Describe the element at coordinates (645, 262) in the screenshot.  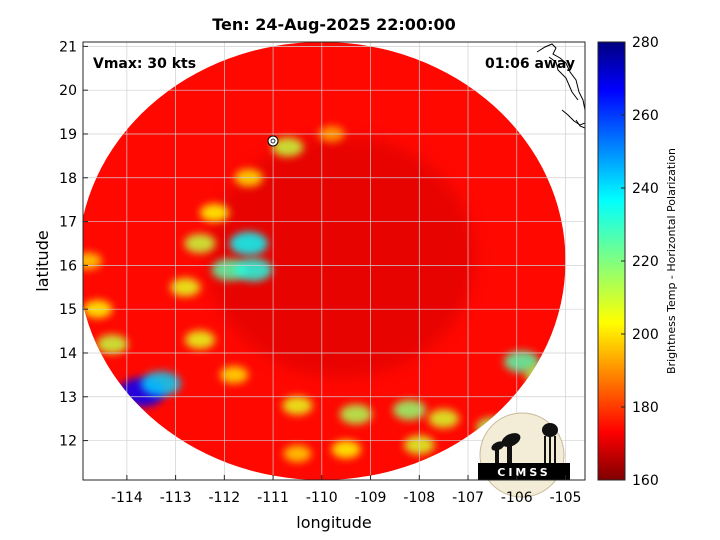
I see `colorbar-tick-label-3: 220` at that location.